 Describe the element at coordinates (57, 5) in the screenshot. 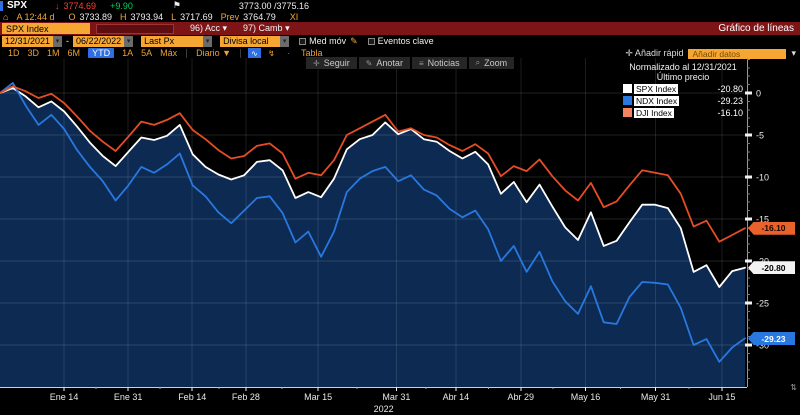

I see `down-arrow-icon: ↓` at that location.